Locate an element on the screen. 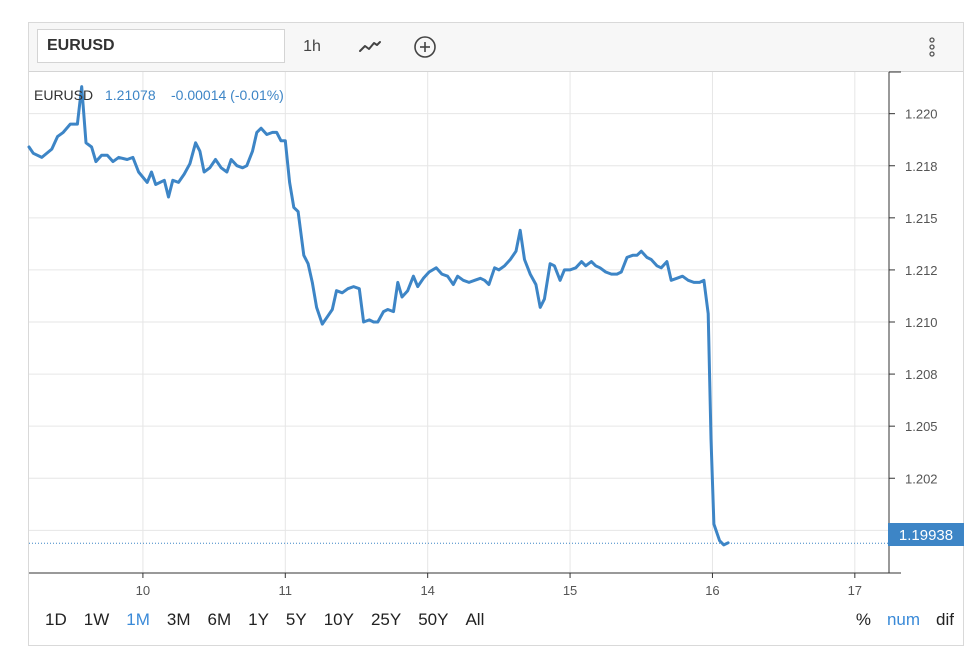  vertical-dots-icon is located at coordinates (932, 47).